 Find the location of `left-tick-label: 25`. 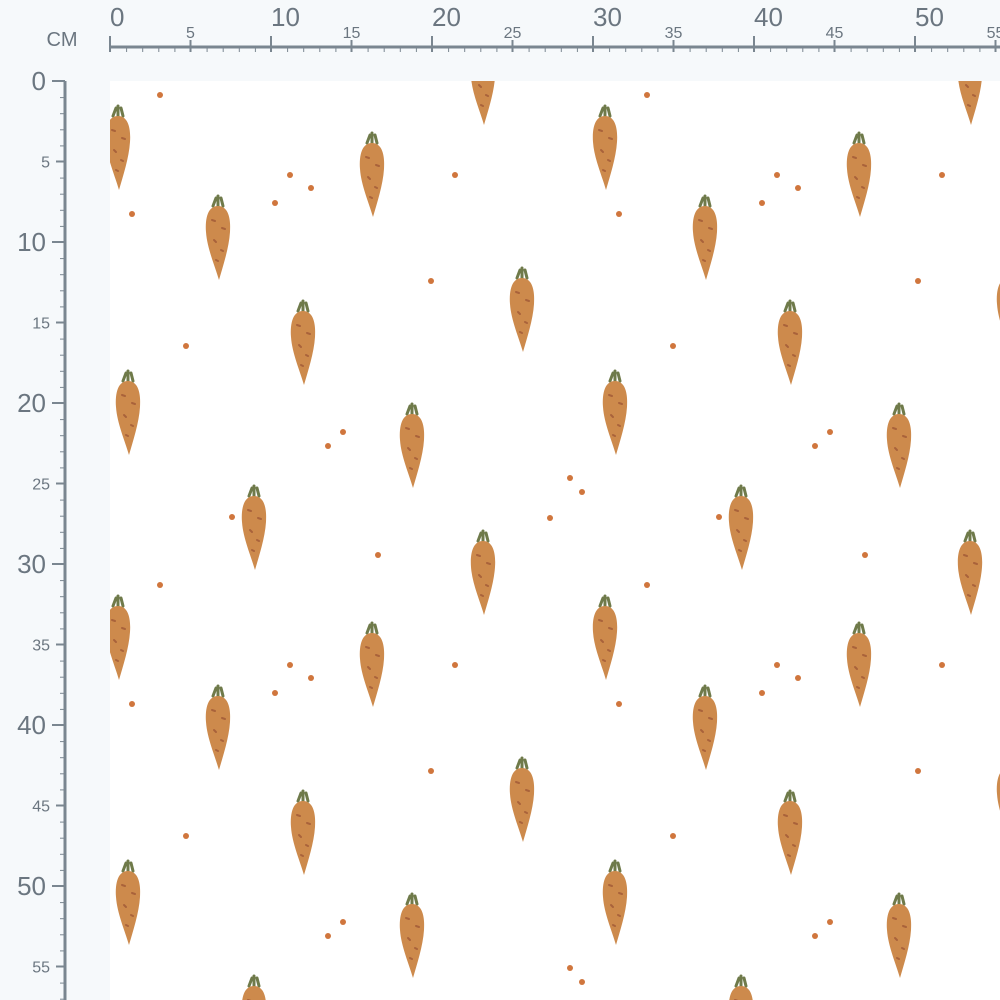

left-tick-label: 25 is located at coordinates (41, 485).